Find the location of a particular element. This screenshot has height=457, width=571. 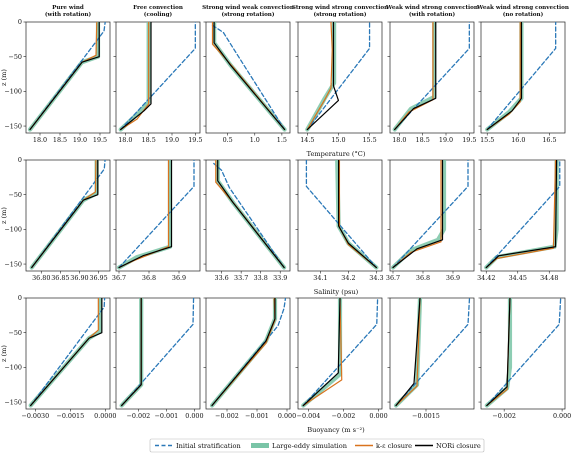

column-title: Free convection is located at coordinates (158, 8).